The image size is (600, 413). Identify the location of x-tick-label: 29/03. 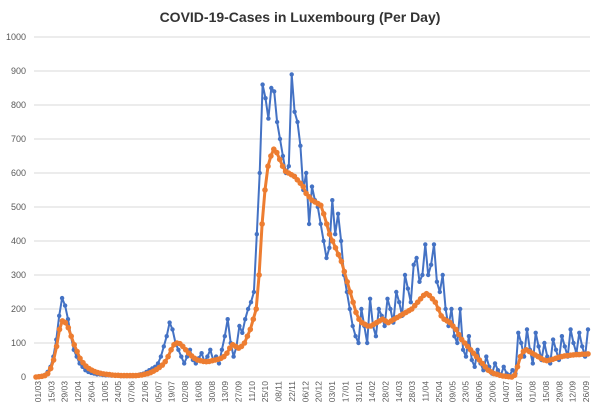
(65, 392).